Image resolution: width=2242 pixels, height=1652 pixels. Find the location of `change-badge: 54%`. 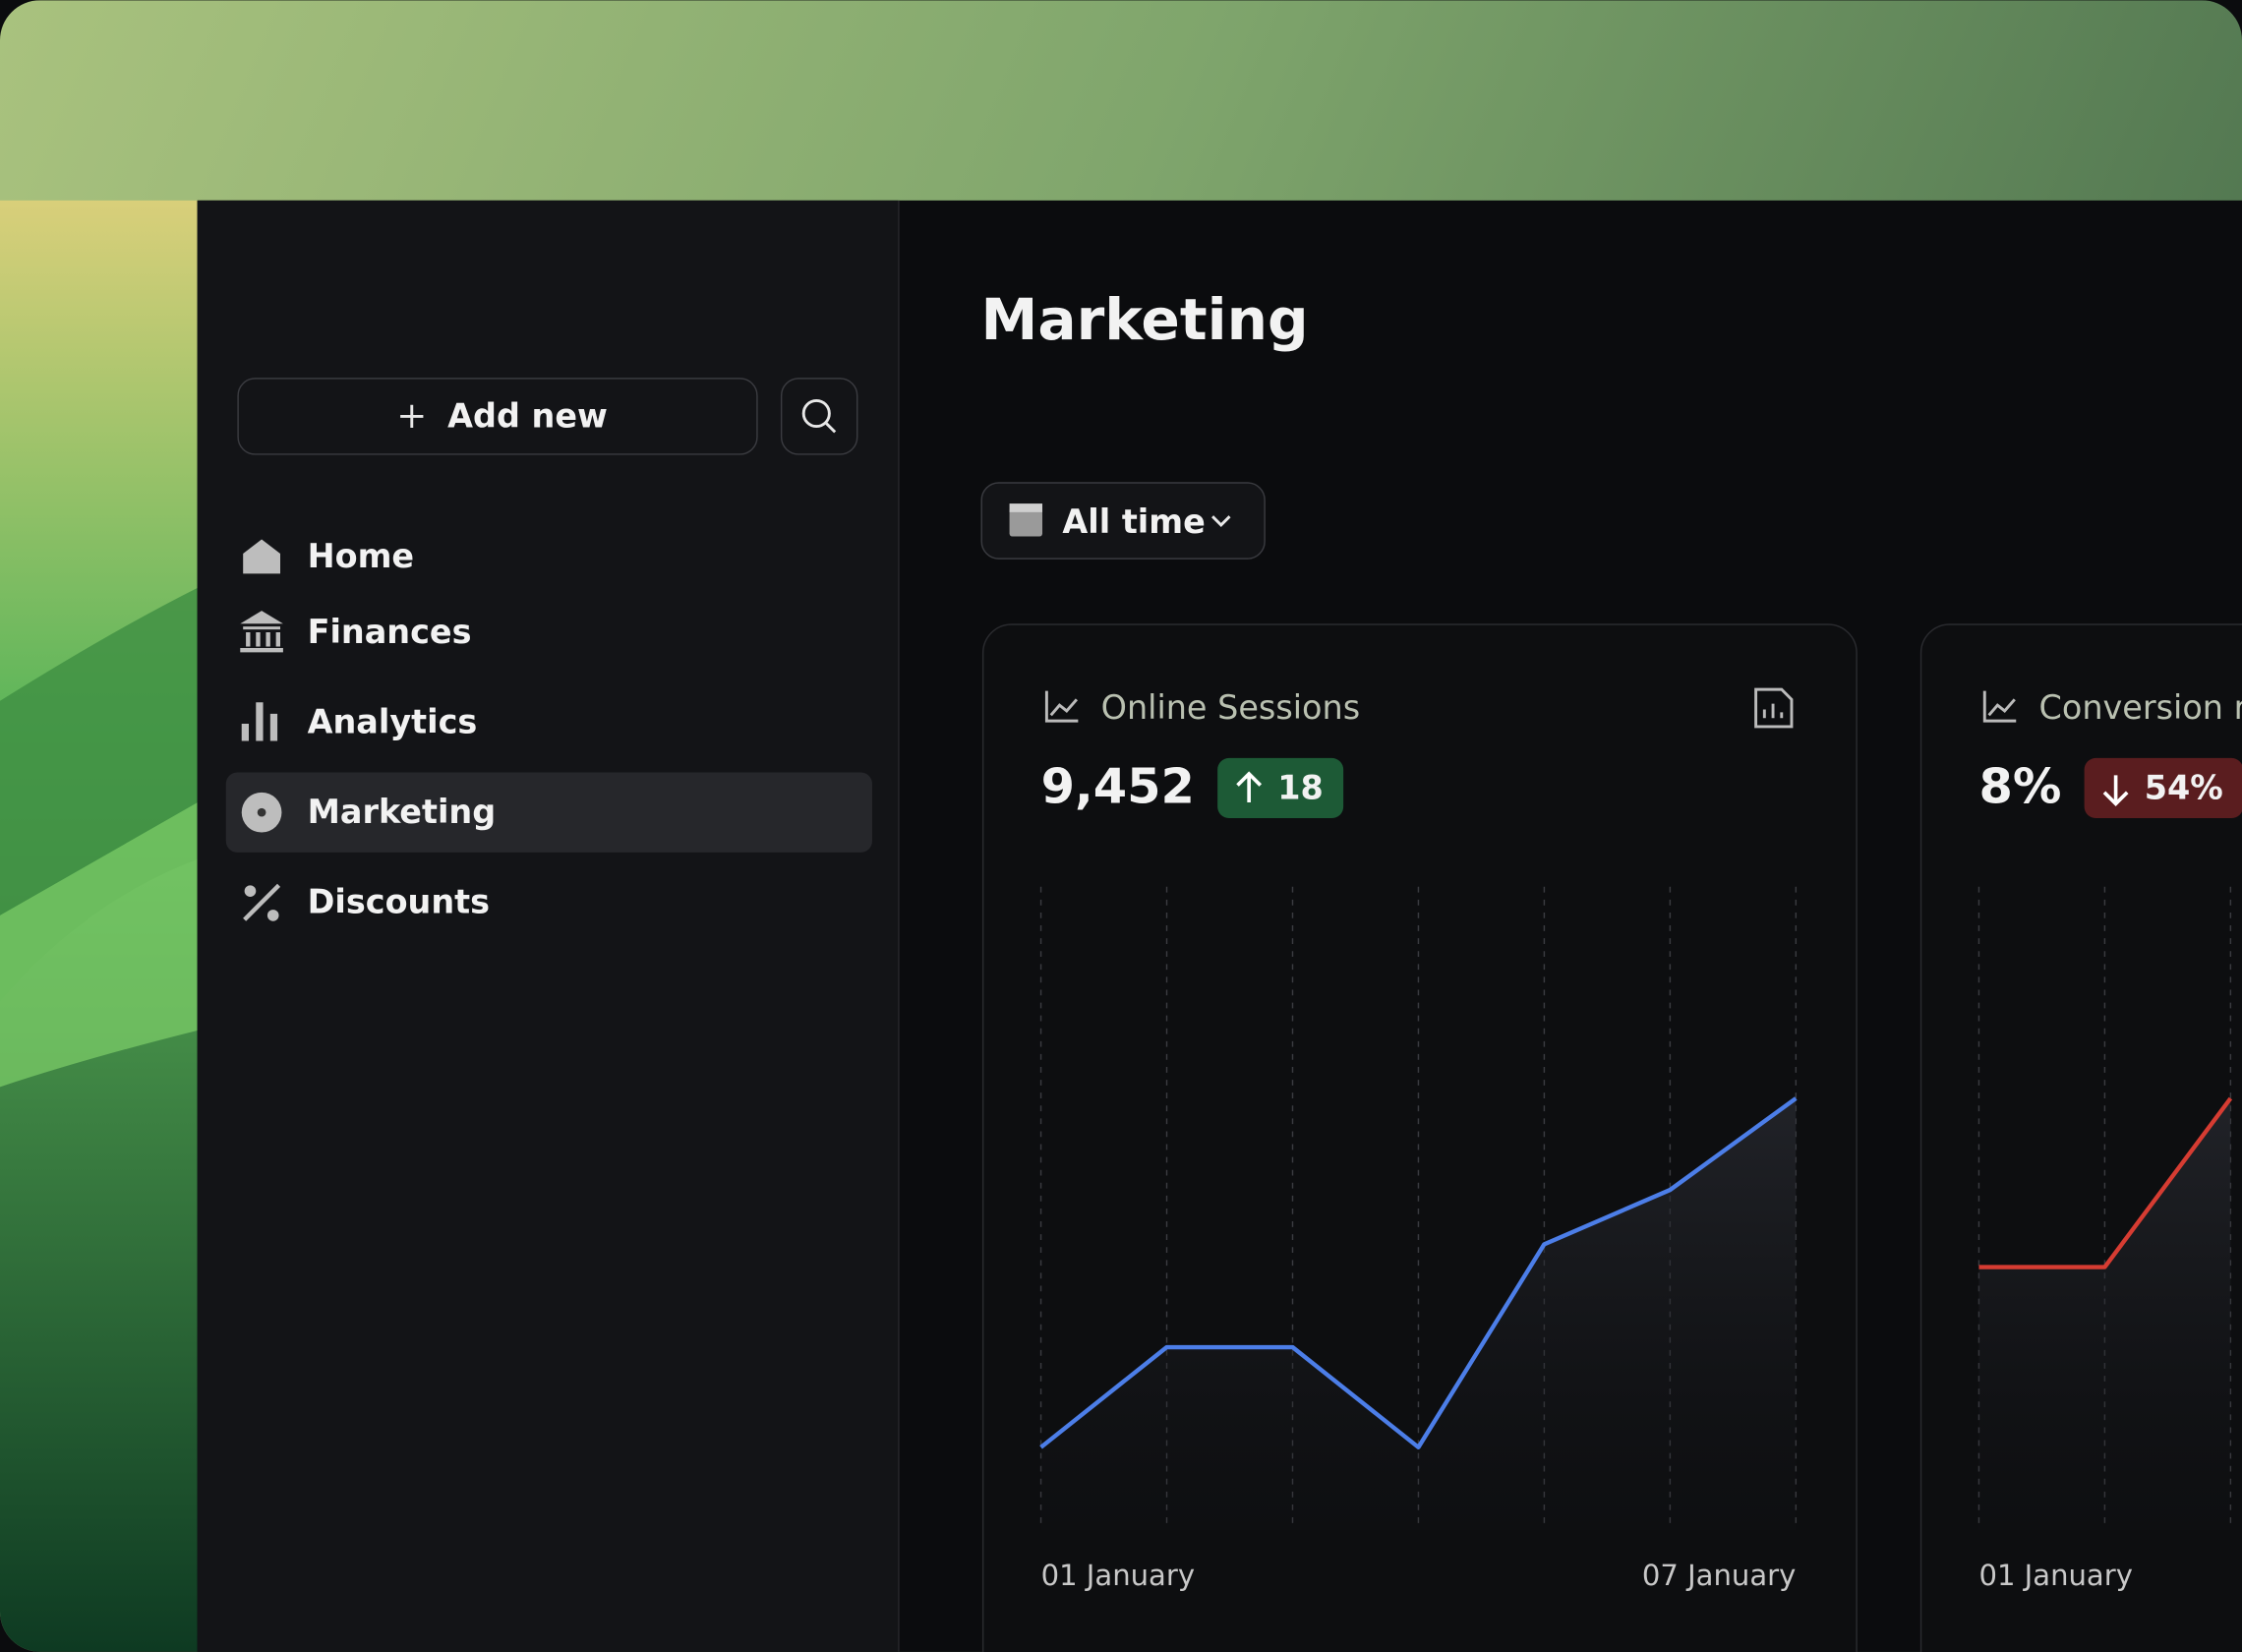

change-badge: 54% is located at coordinates (2163, 787).